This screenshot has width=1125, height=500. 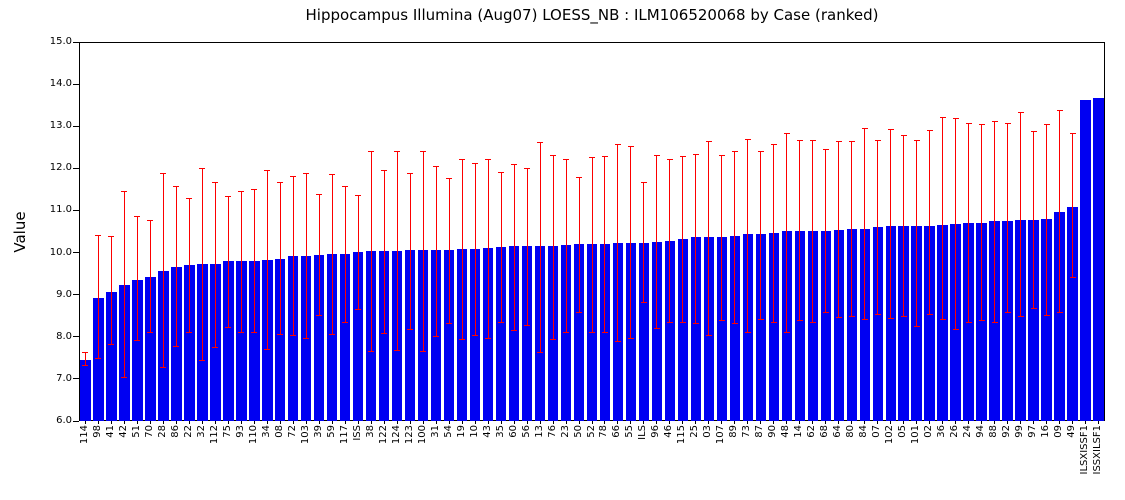 What do you see at coordinates (84, 435) in the screenshot?
I see `x-tick-label: 114` at bounding box center [84, 435].